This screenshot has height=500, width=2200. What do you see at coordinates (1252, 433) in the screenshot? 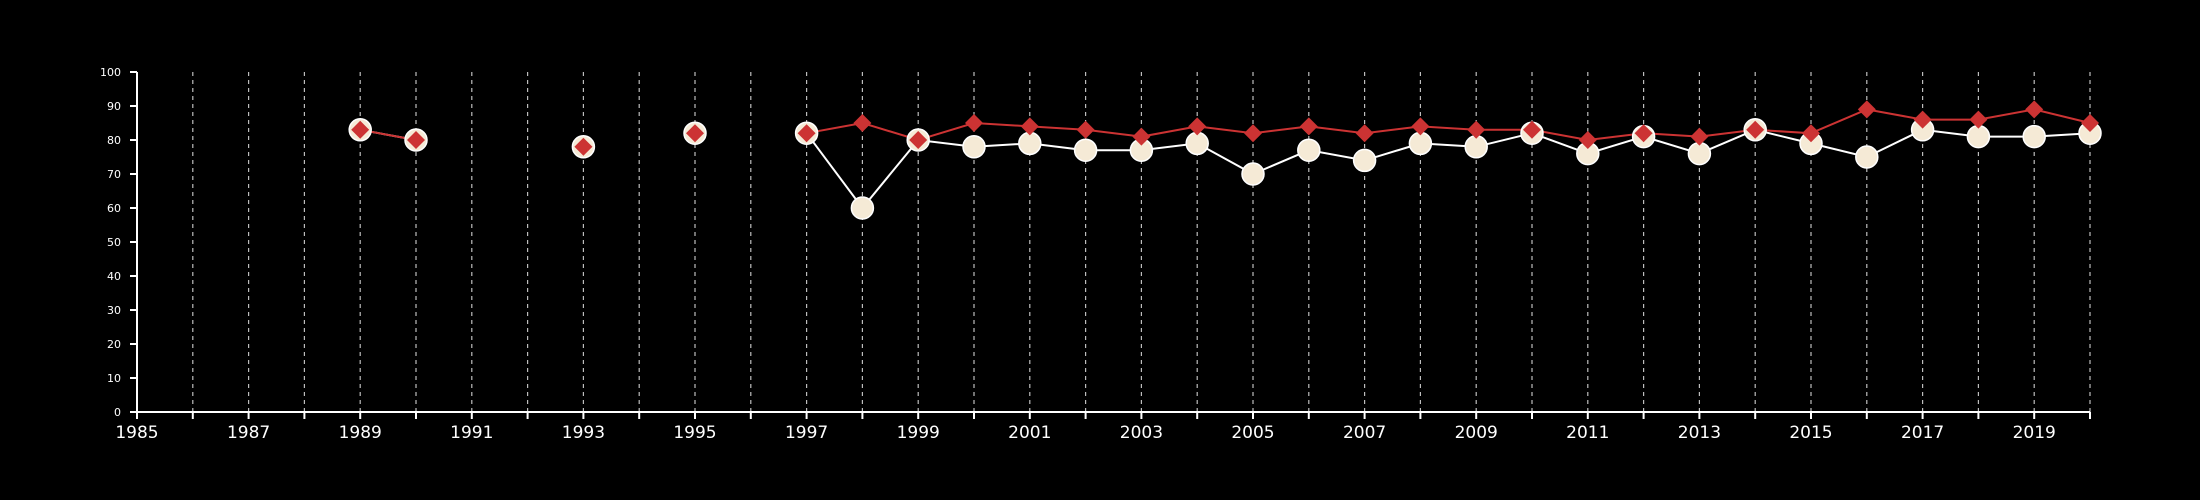
I see `x-tick-label: 2005` at bounding box center [1252, 433].